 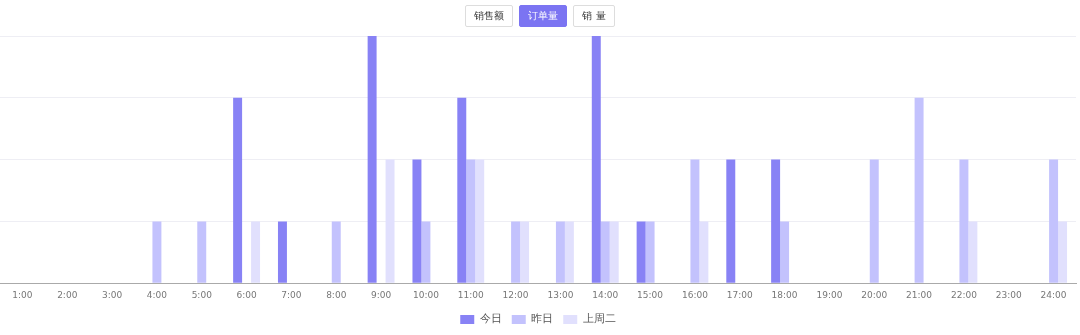 I want to click on x-tick-label: 14:00, so click(x=605, y=294).